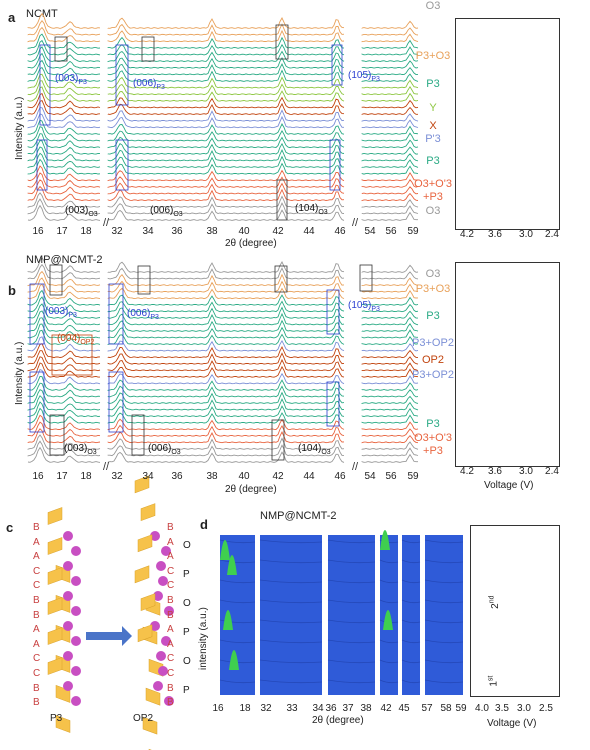 Image resolution: width=590 pixels, height=750 pixels. I want to click on phase-label: O3+O'3, so click(433, 184).